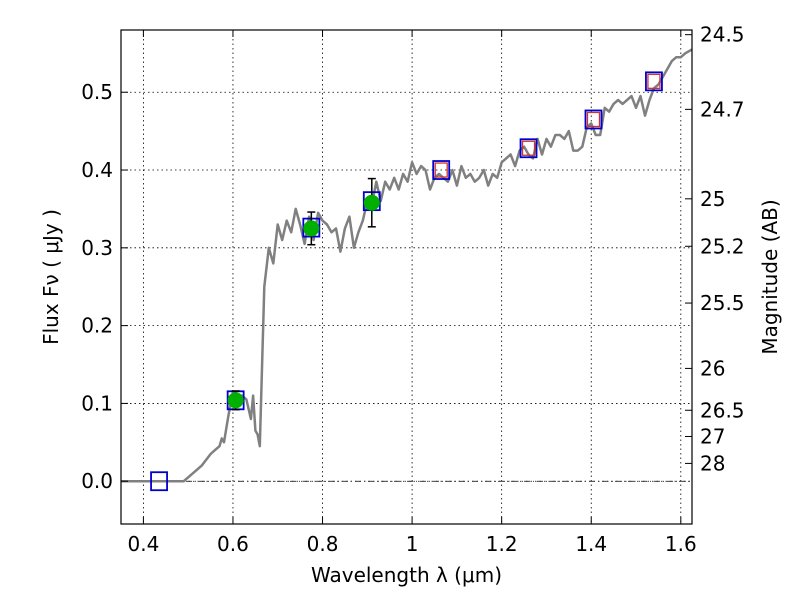 Image resolution: width=800 pixels, height=600 pixels. Describe the element at coordinates (143, 544) in the screenshot. I see `x-tick-label: 0.4` at that location.